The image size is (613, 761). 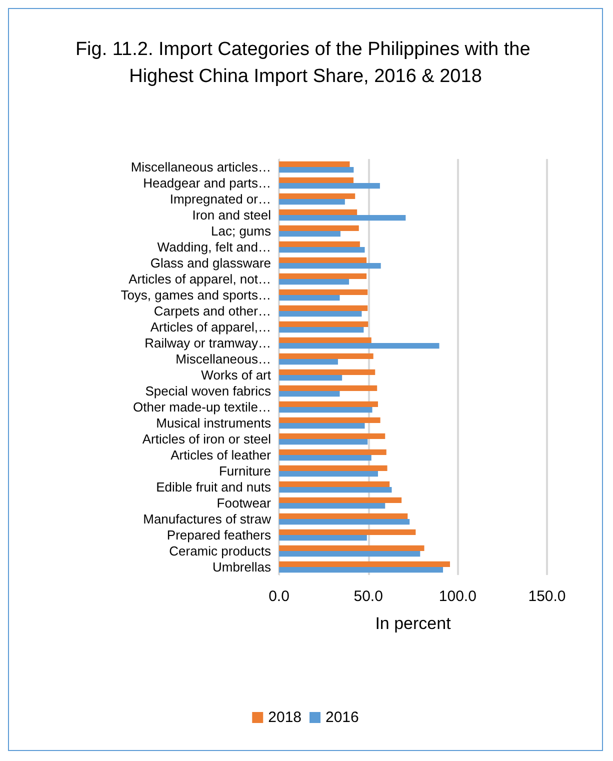 I want to click on chart-title: Fig. 11.2. Import Categories of the Philippines with the Highest China Import Share, 2016 & 2018, so click(x=305, y=63).